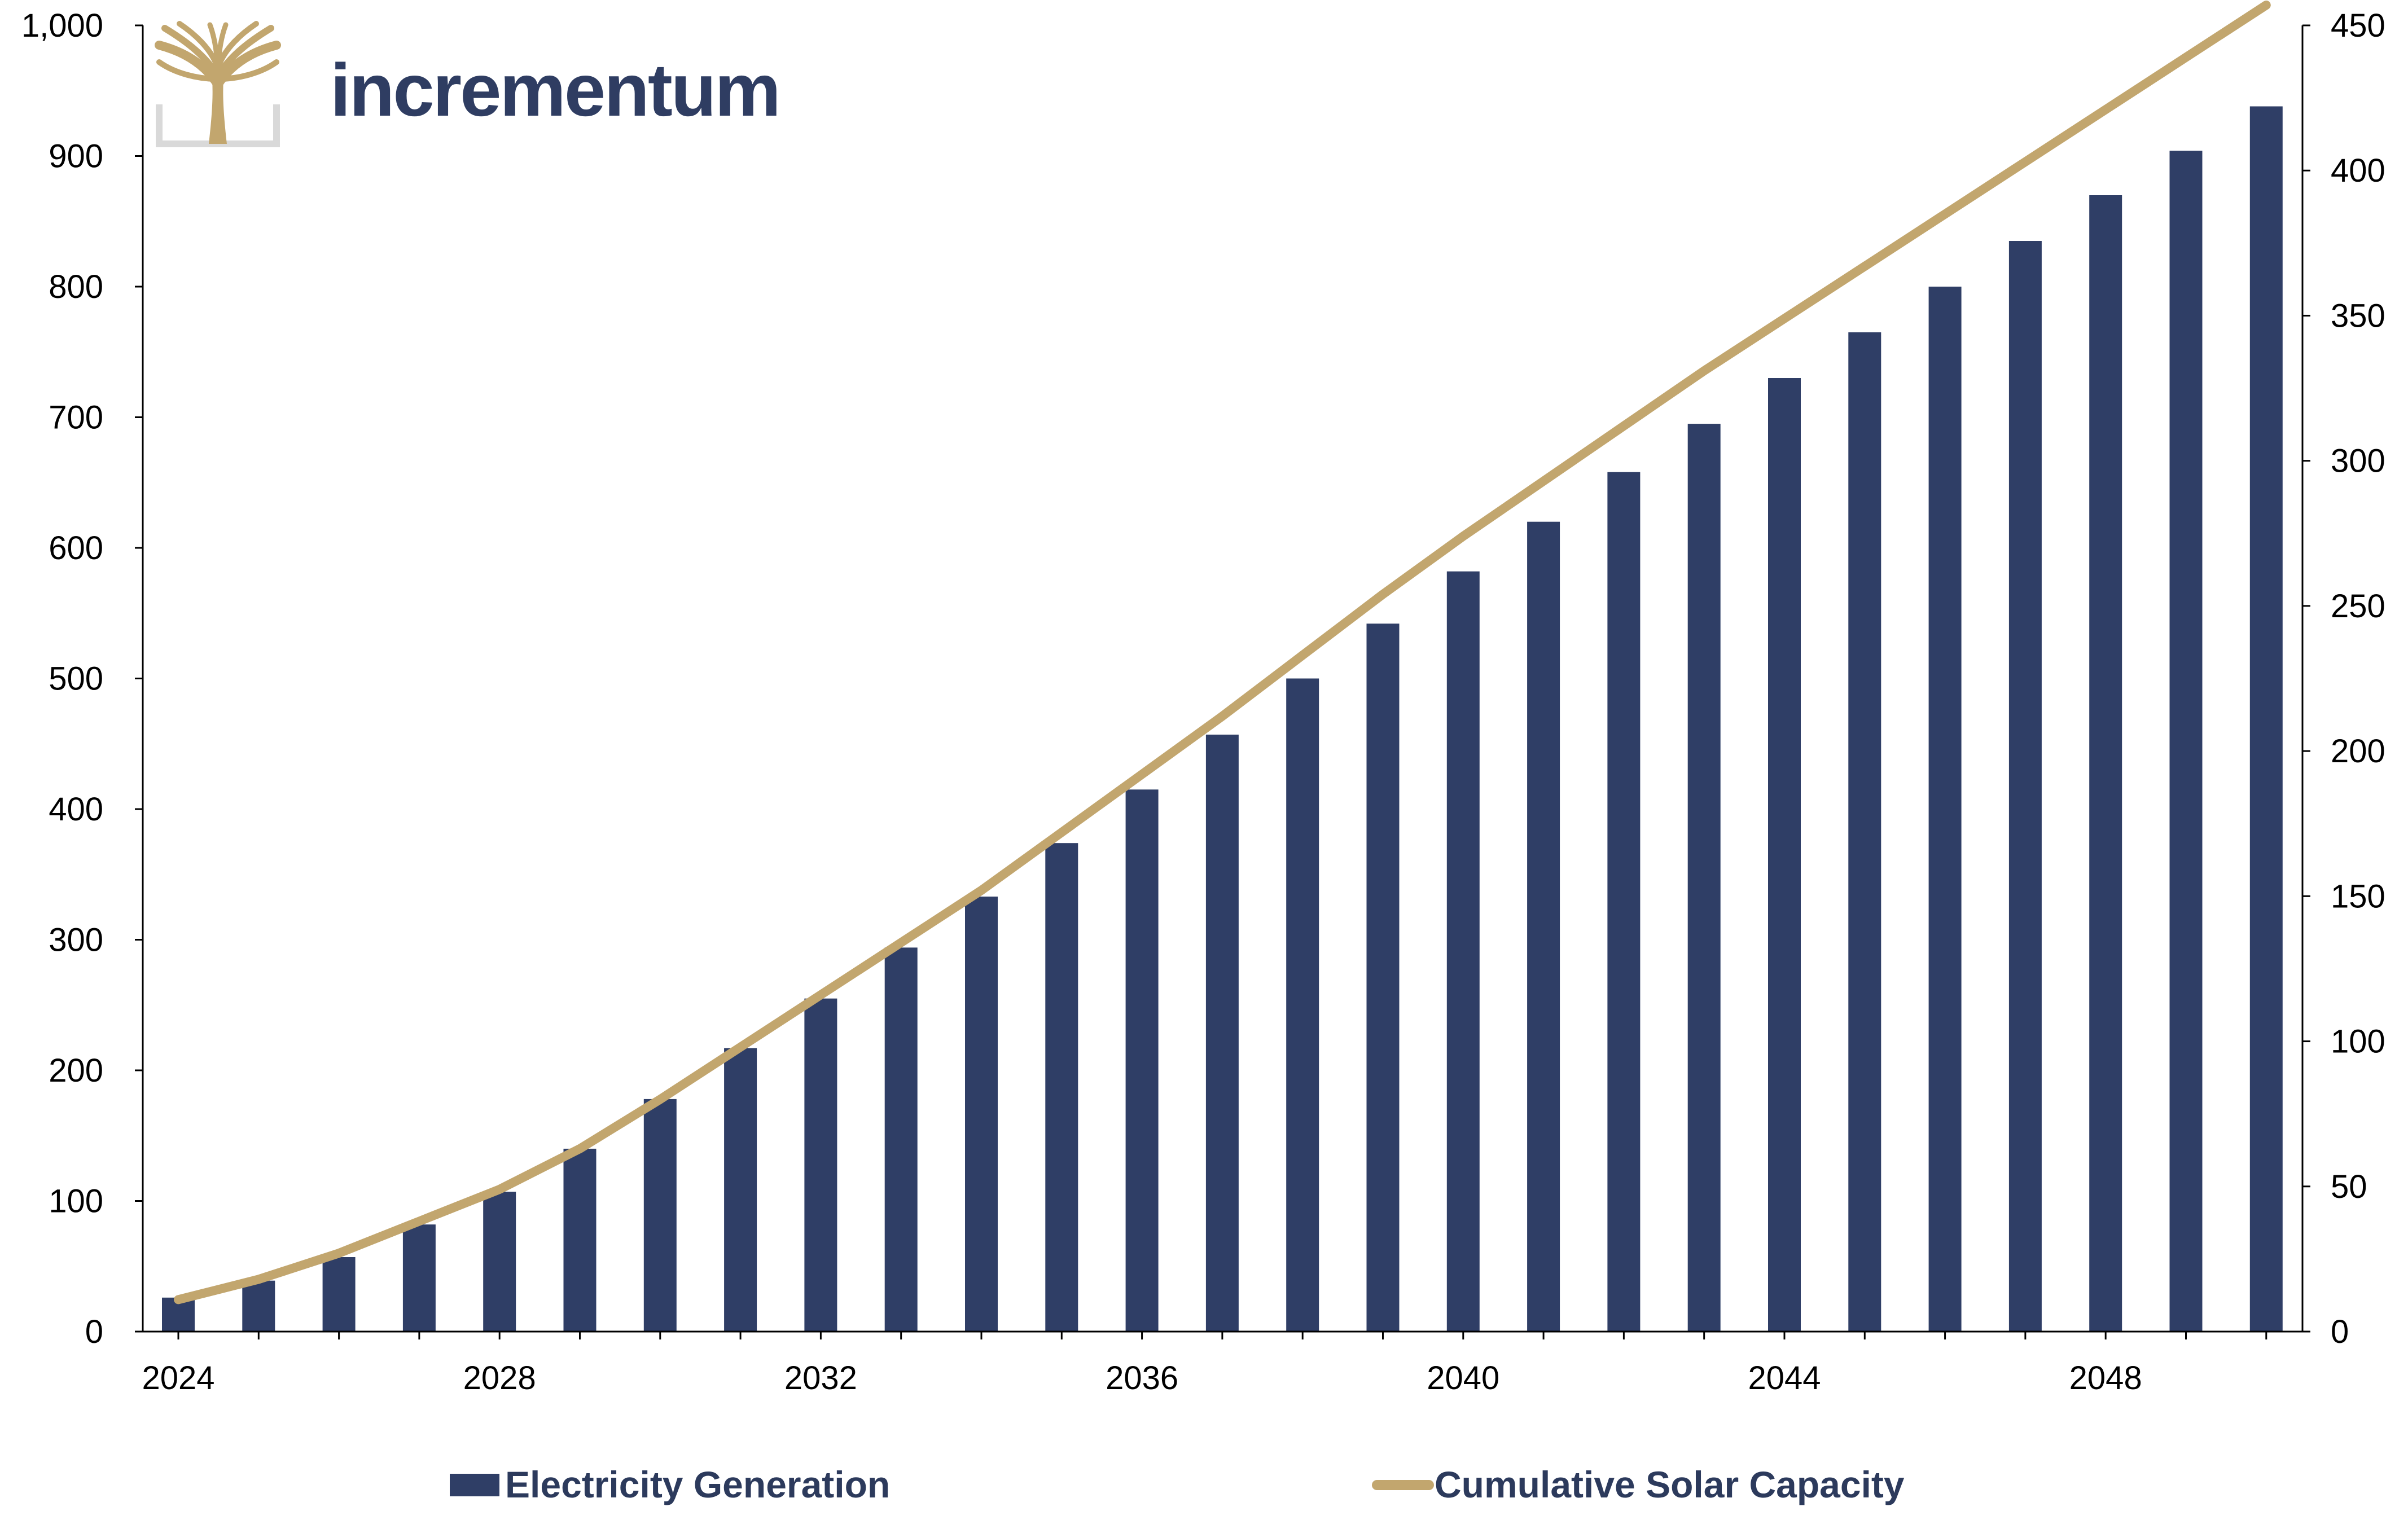 The height and width of the screenshot is (1533, 2408). Describe the element at coordinates (2340, 1332) in the screenshot. I see `right-tick-label: 0` at that location.